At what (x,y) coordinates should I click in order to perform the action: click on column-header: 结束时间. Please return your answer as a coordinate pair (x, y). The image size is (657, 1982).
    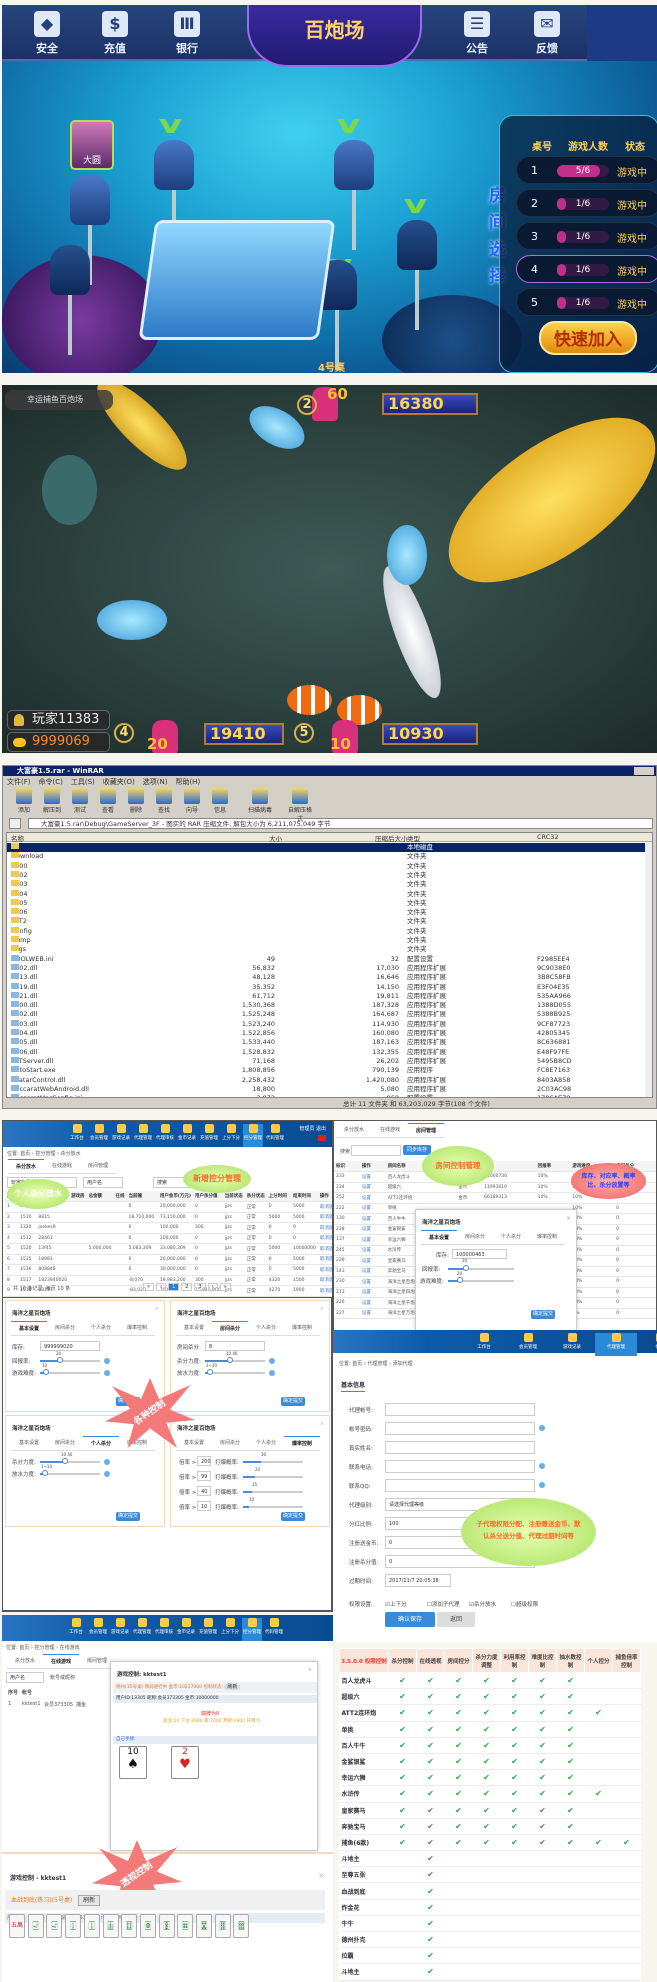
    Looking at the image, I should click on (304, 1196).